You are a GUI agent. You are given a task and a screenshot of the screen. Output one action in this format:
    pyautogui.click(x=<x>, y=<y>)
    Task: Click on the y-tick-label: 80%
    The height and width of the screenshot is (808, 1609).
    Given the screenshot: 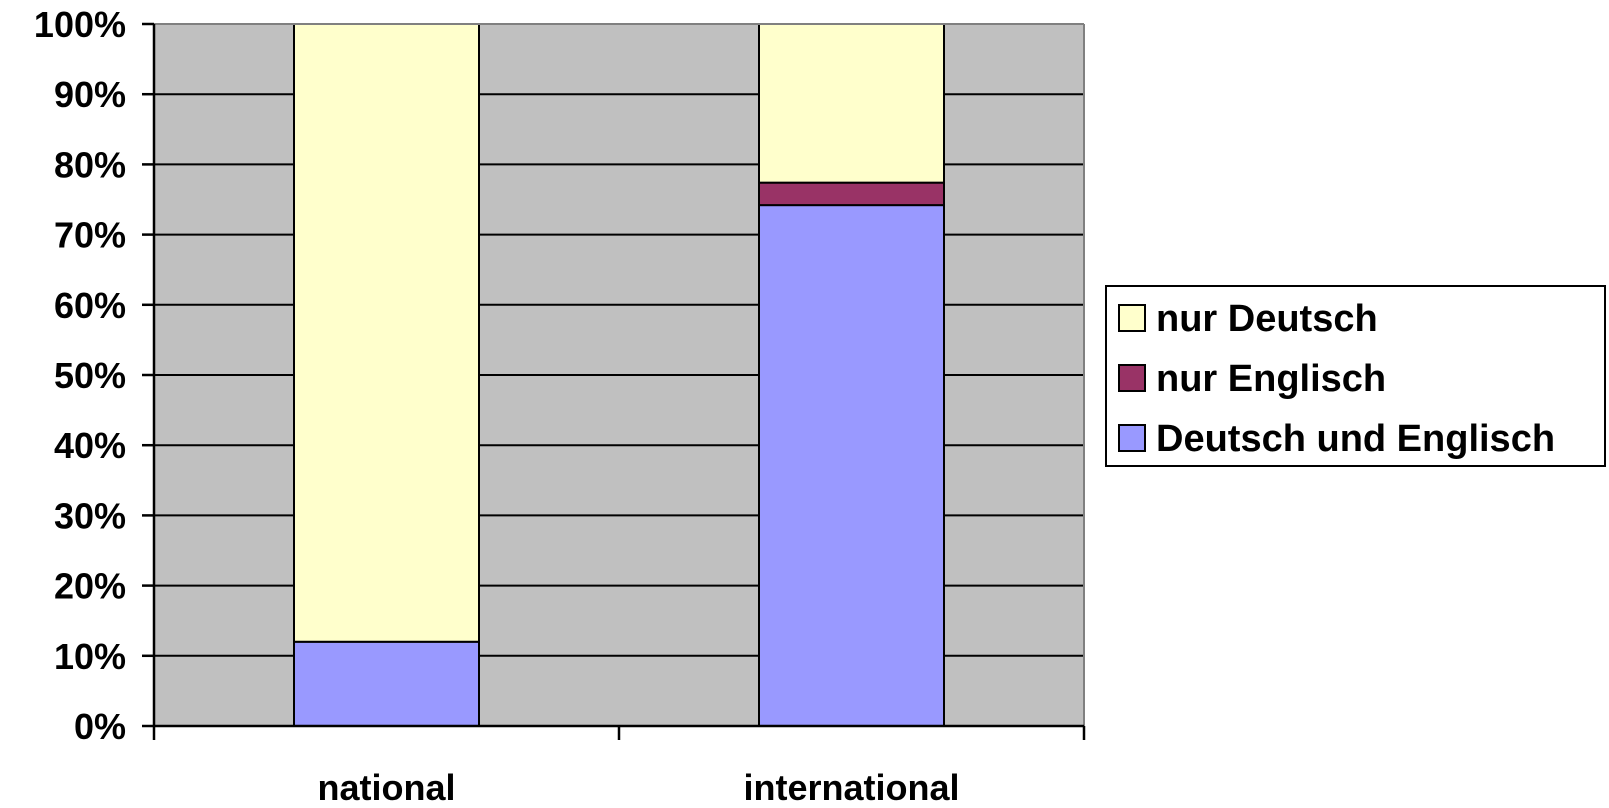 What is the action you would take?
    pyautogui.click(x=90, y=164)
    